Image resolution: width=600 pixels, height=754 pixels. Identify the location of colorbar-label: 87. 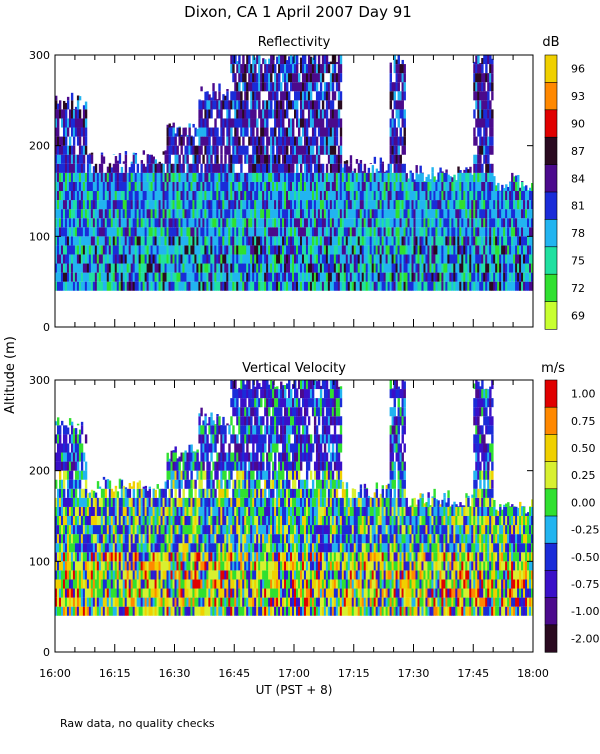
(578, 151).